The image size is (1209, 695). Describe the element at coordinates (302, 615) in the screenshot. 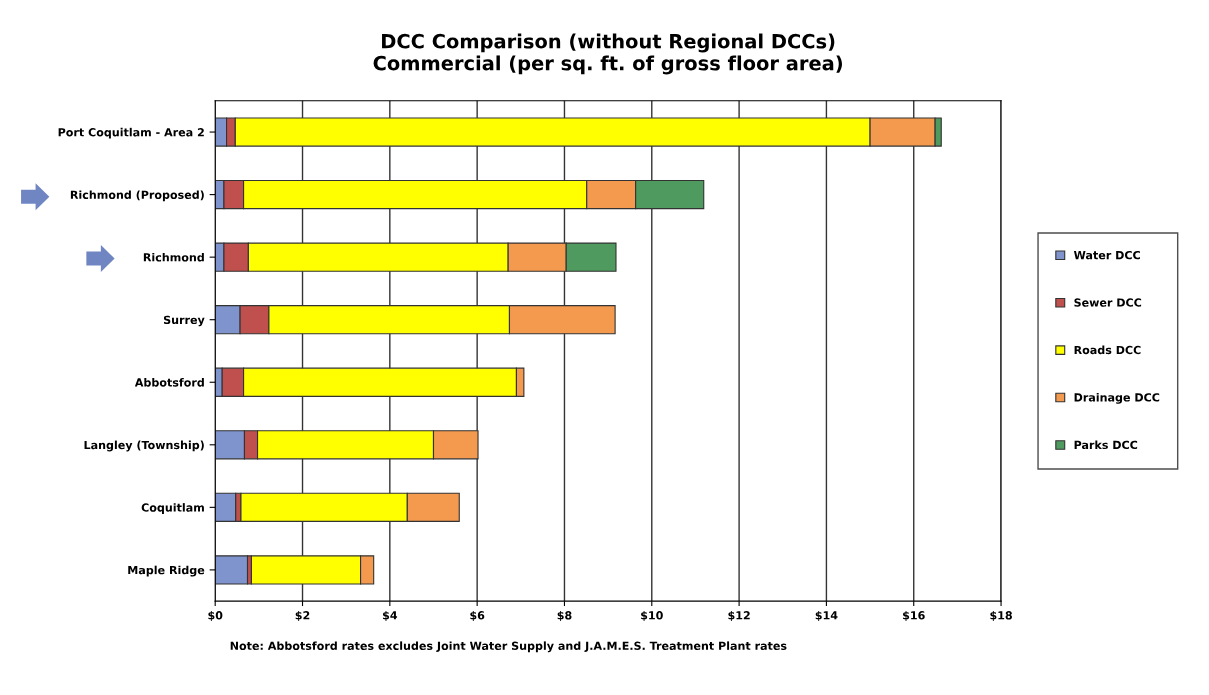

I see `x-tick-label: $2` at that location.